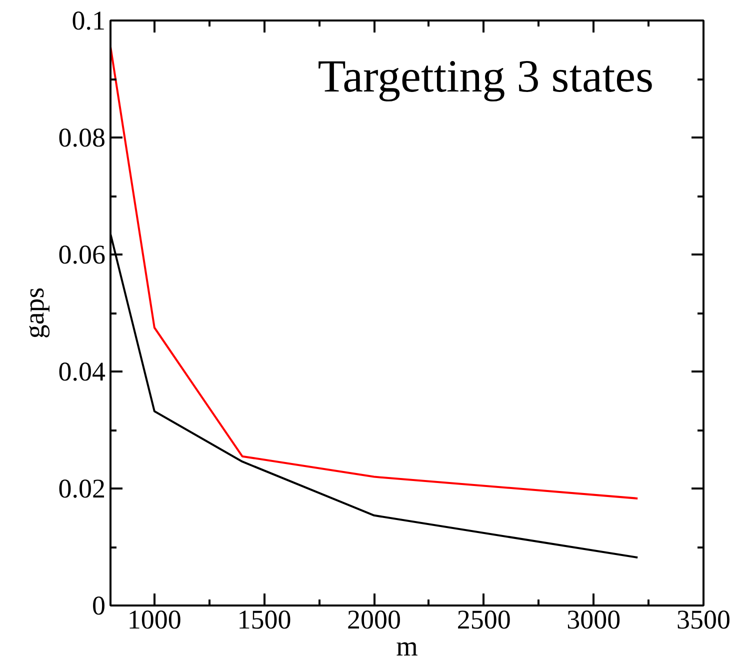  What do you see at coordinates (82, 371) in the screenshot?
I see `y-tick-label: 0.04` at bounding box center [82, 371].